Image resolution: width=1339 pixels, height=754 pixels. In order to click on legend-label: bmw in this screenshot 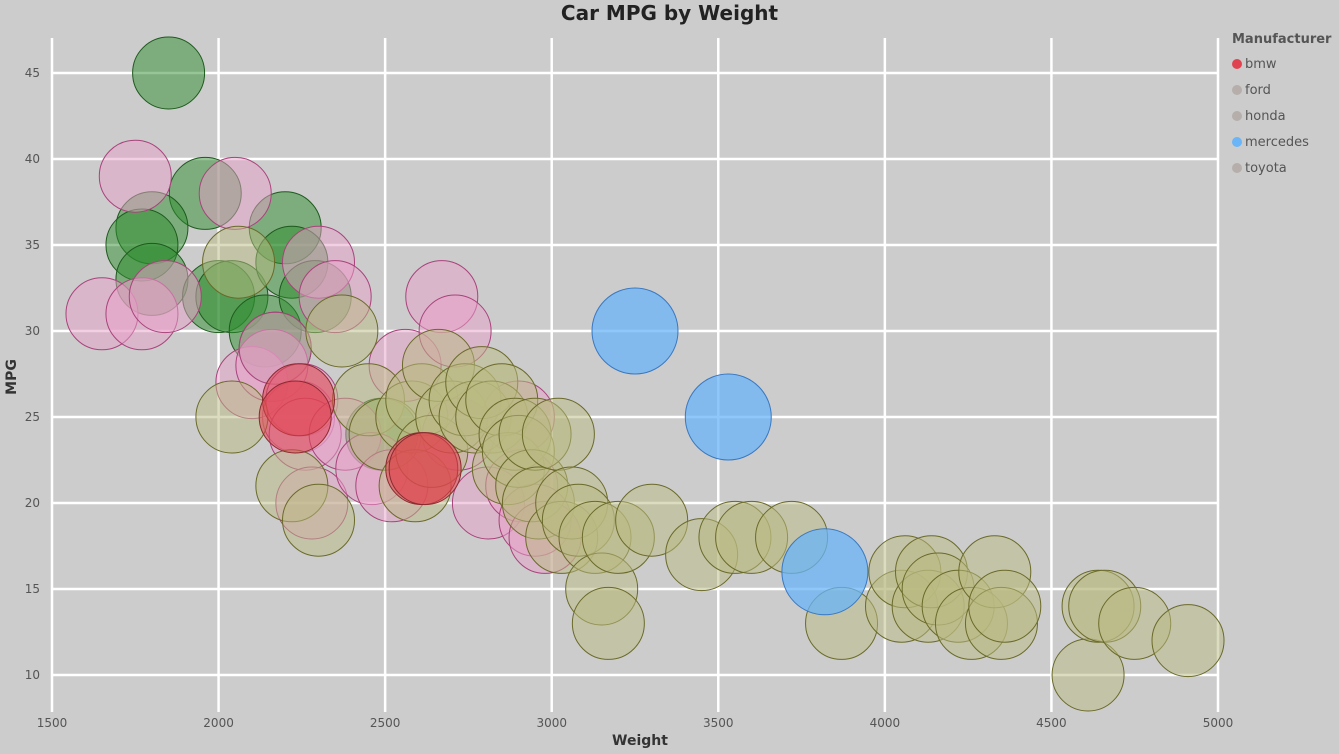, I will do `click(1261, 64)`.